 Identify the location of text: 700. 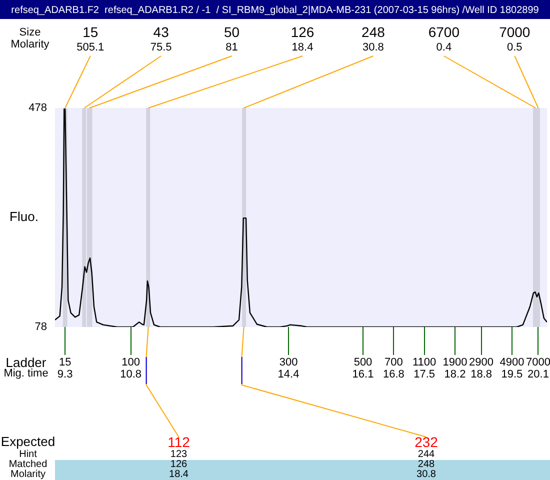
(393, 362).